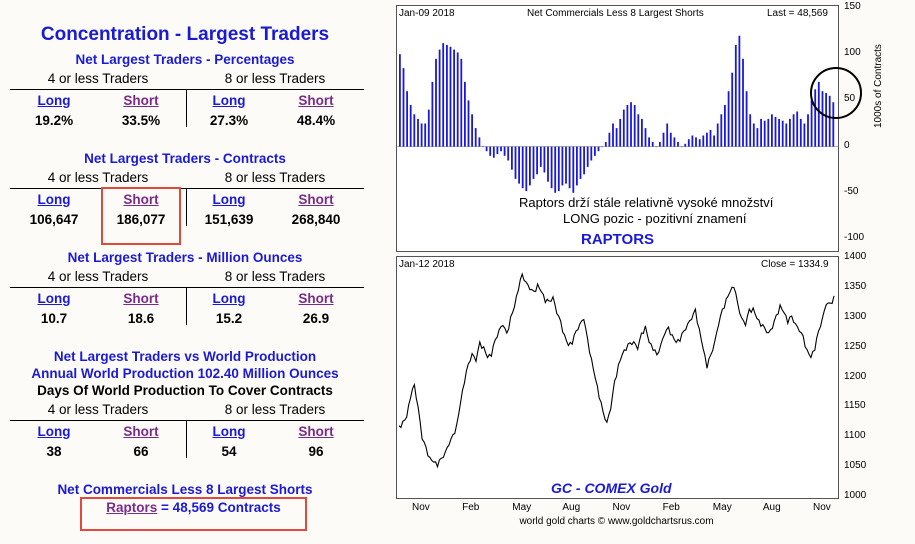 The width and height of the screenshot is (915, 544). I want to click on value-cell: 26.9, so click(316, 318).